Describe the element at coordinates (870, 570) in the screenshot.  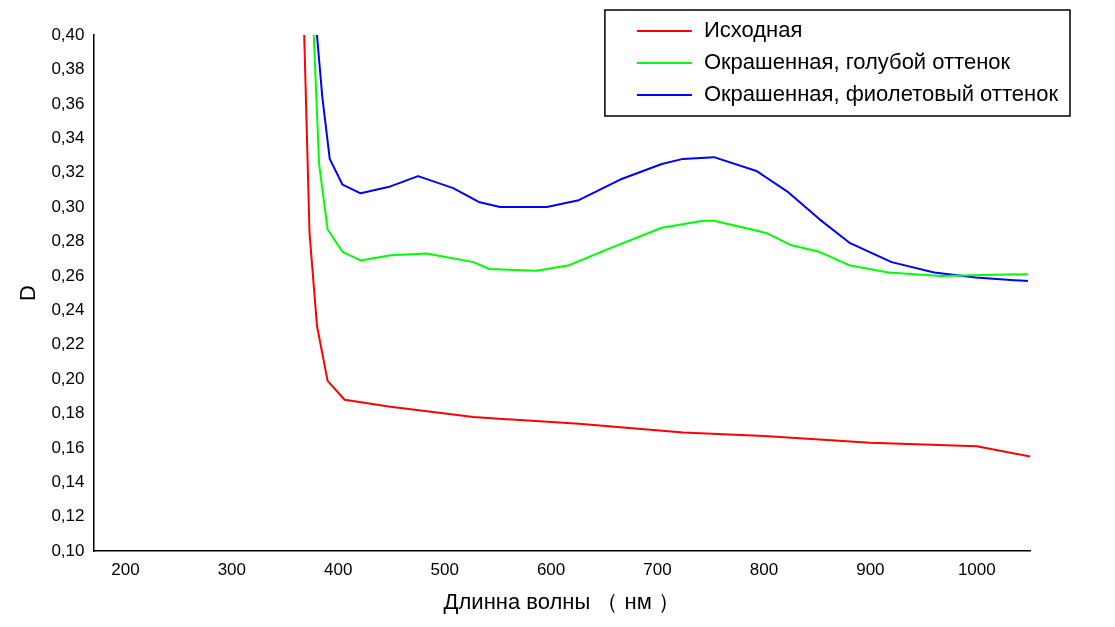
I see `x-tick-label: 900` at that location.